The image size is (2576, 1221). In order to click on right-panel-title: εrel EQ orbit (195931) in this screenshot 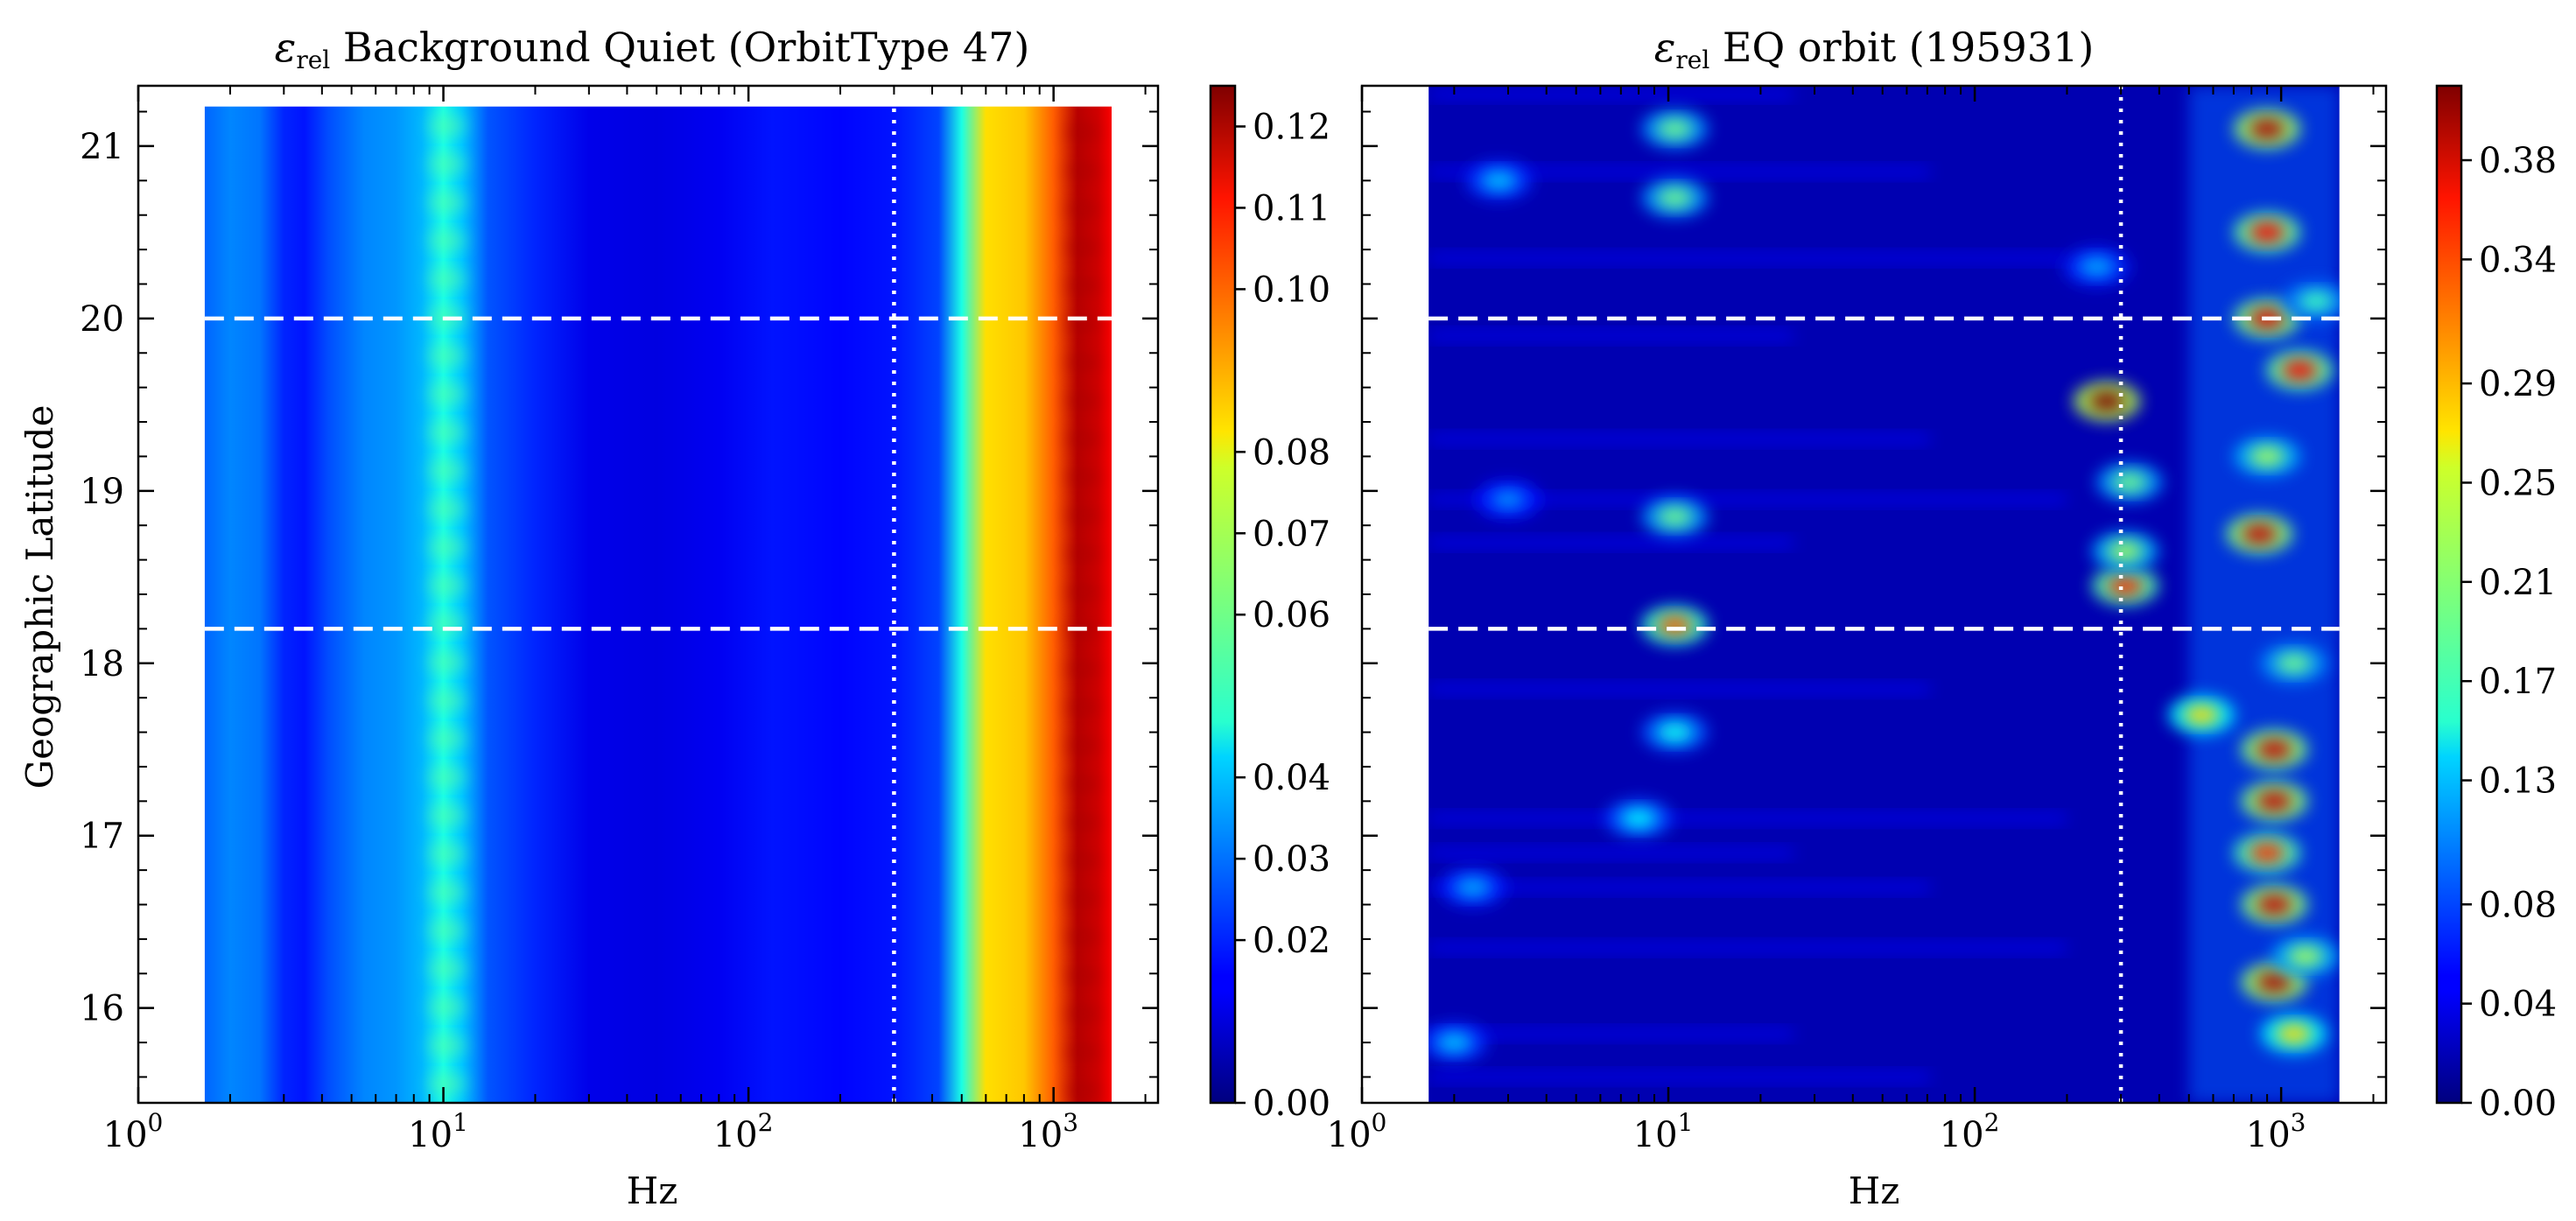, I will do `click(1874, 49)`.